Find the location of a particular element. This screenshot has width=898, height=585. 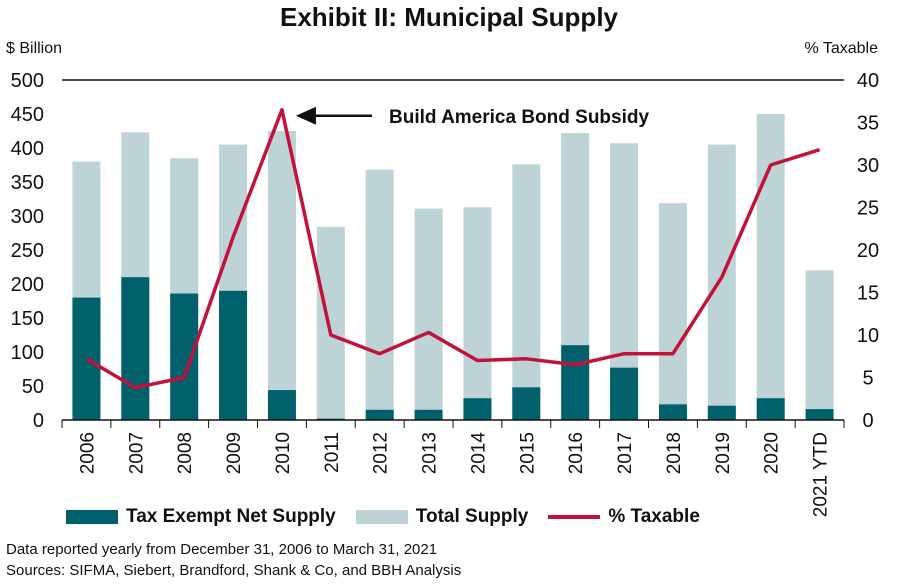

y-left-tick-label: 500 is located at coordinates (27, 81).